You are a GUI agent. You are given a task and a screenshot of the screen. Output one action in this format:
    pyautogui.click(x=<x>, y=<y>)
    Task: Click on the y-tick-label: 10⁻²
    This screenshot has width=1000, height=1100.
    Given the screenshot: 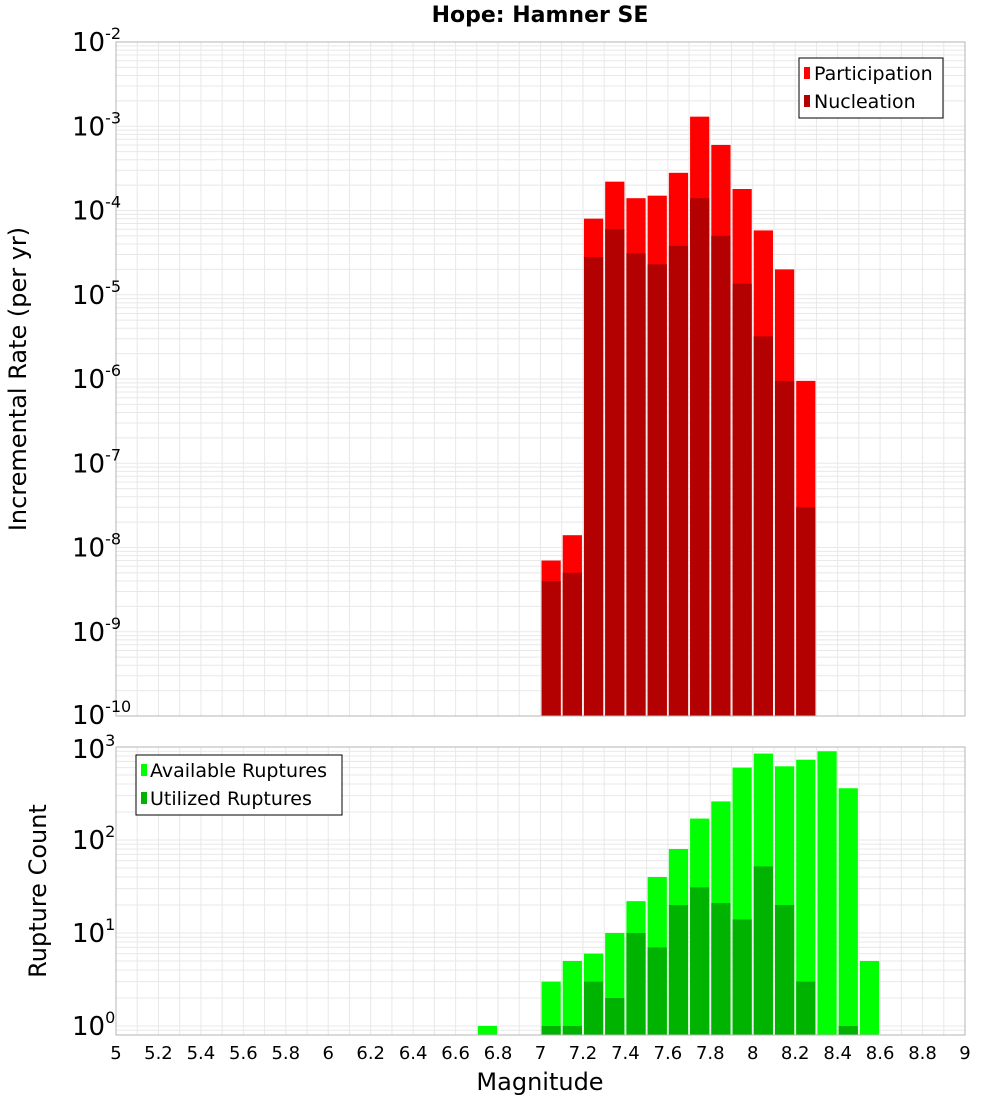 What is the action you would take?
    pyautogui.click(x=96, y=41)
    